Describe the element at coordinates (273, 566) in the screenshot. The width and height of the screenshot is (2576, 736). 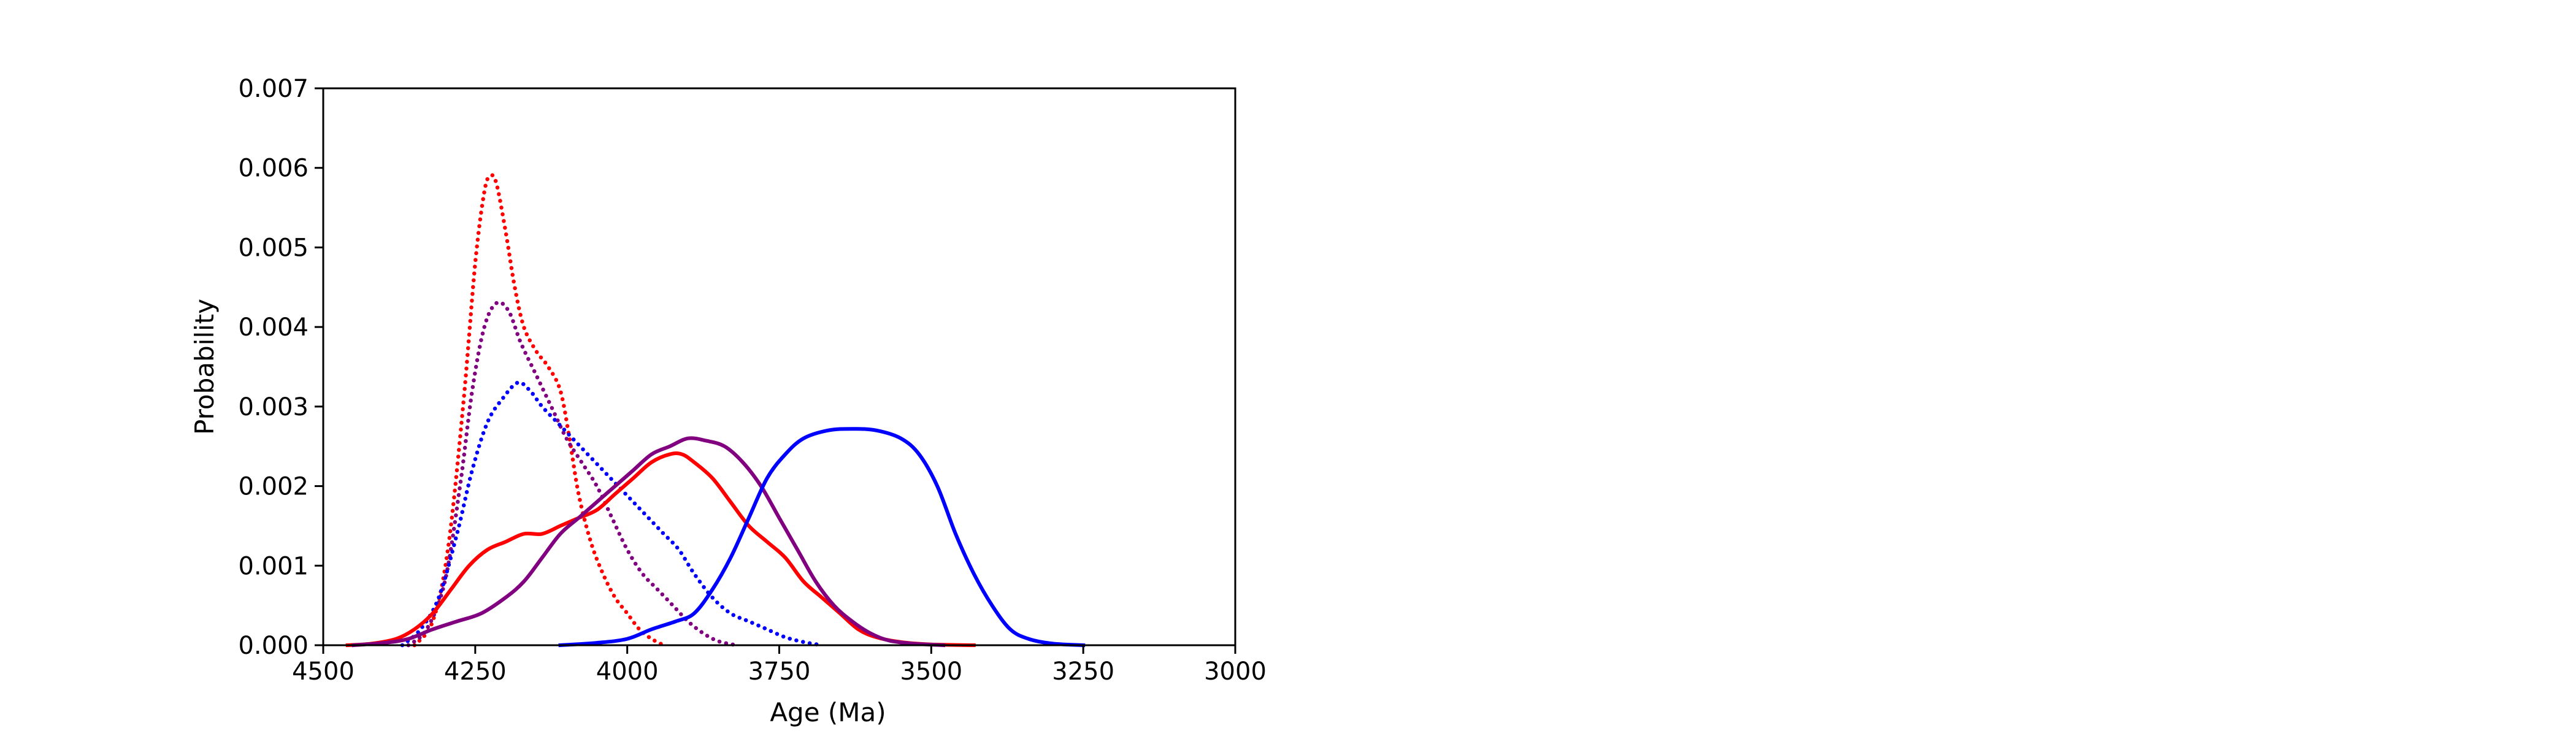
I see `y-tick-label: 0.001` at that location.